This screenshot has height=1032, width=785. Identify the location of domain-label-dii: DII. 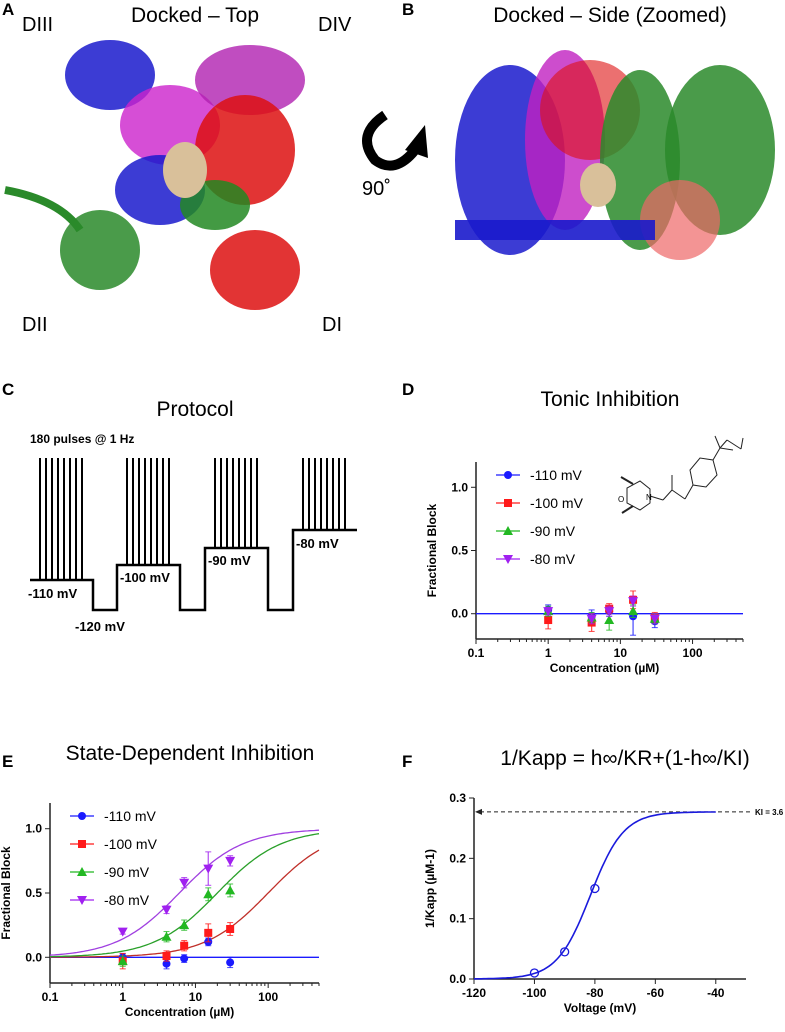
(35, 325).